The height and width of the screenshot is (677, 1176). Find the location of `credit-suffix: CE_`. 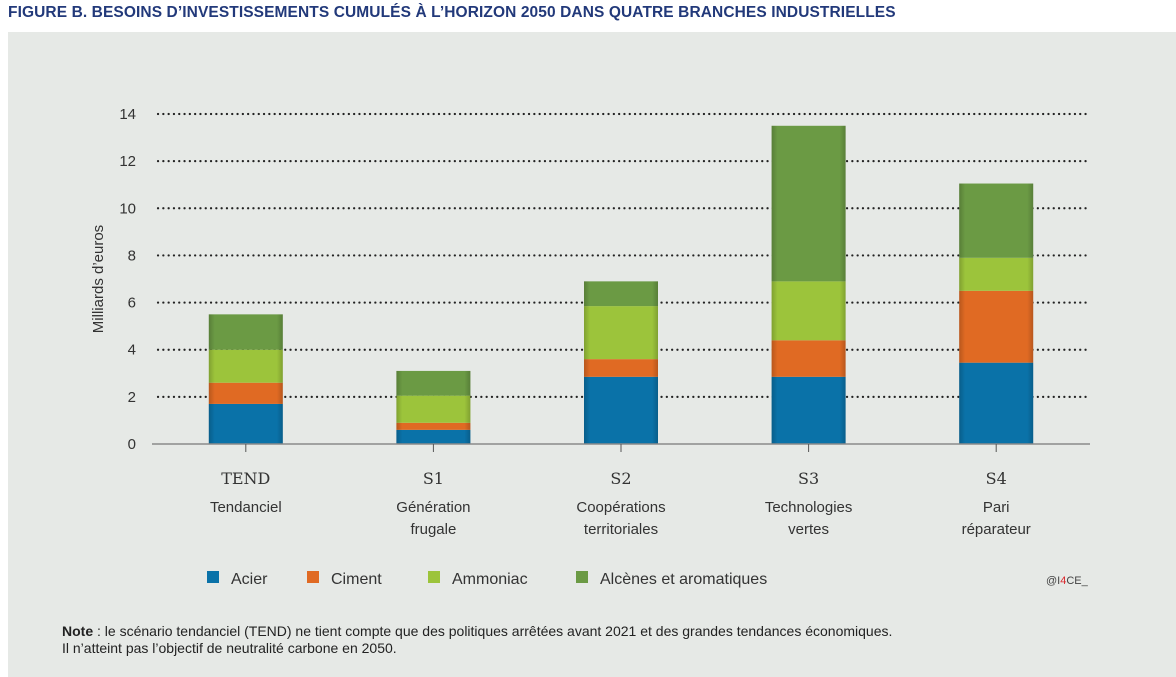

credit-suffix: CE_ is located at coordinates (1077, 581).